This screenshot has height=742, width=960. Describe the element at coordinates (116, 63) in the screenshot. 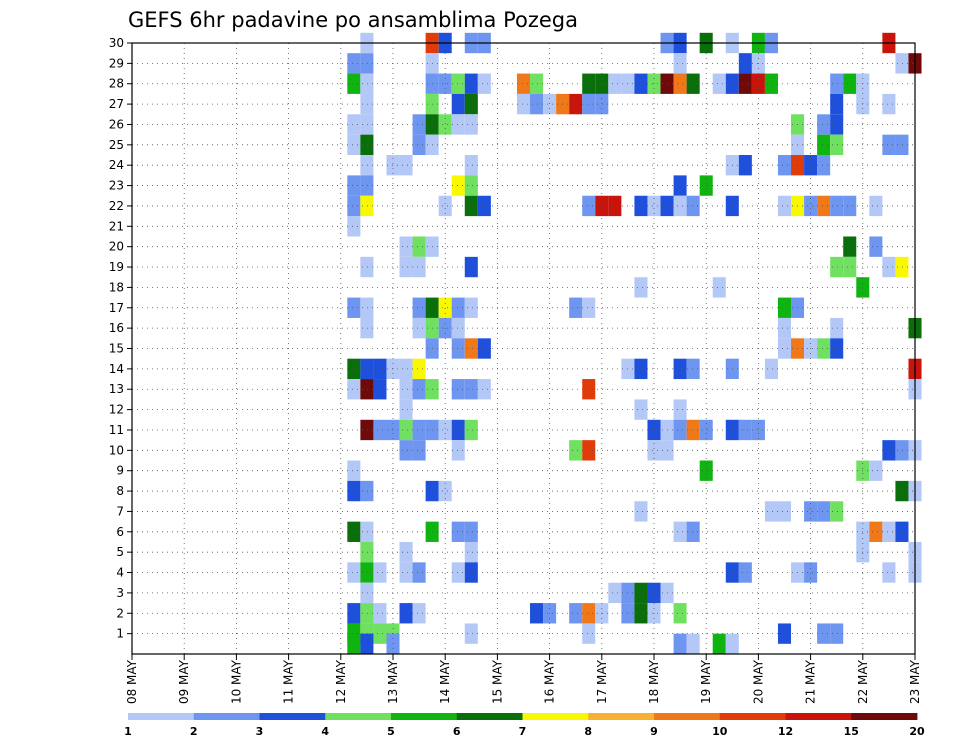

I see `y-tick-label: 29` at that location.